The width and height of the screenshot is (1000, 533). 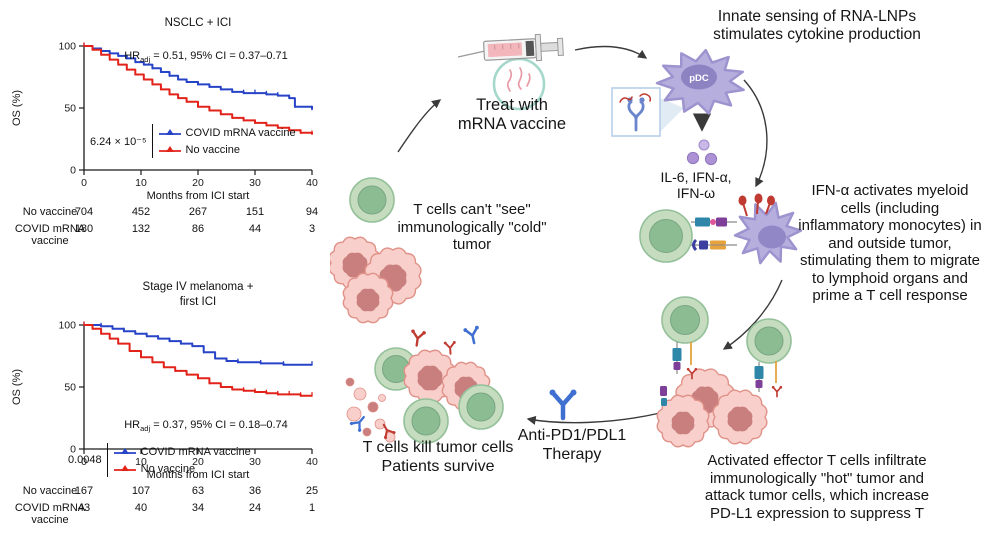 What do you see at coordinates (563, 405) in the screenshot?
I see `anti-pd1-antibody-icon` at bounding box center [563, 405].